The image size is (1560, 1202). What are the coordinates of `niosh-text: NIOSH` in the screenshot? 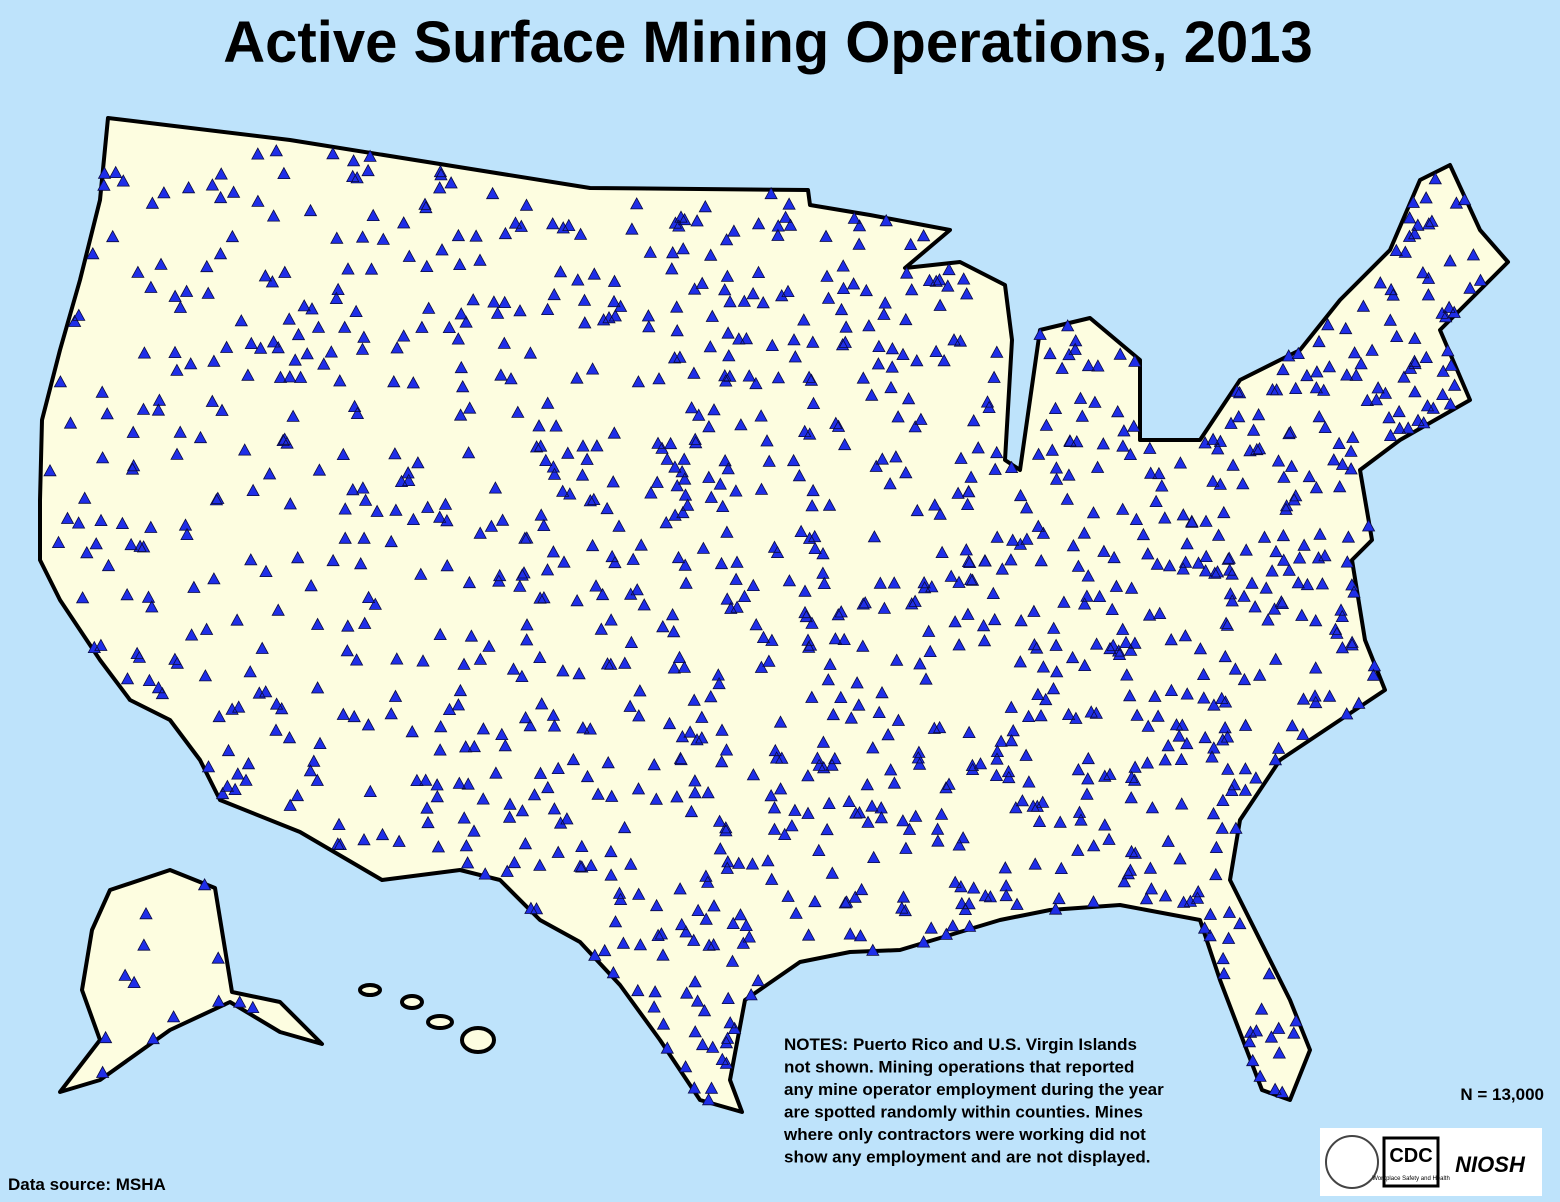 It's located at (1490, 1164).